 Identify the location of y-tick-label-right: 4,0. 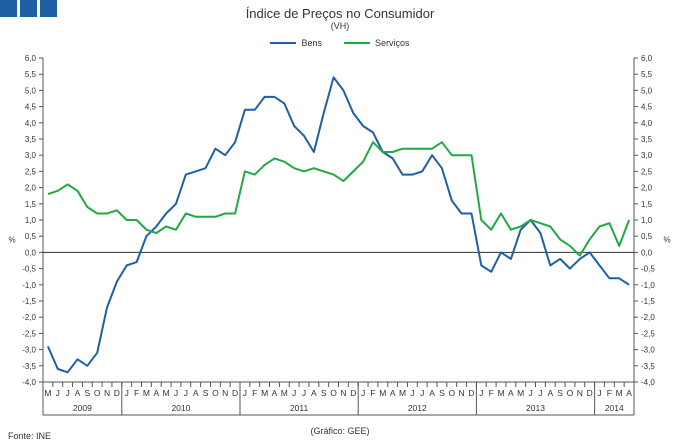
(647, 123).